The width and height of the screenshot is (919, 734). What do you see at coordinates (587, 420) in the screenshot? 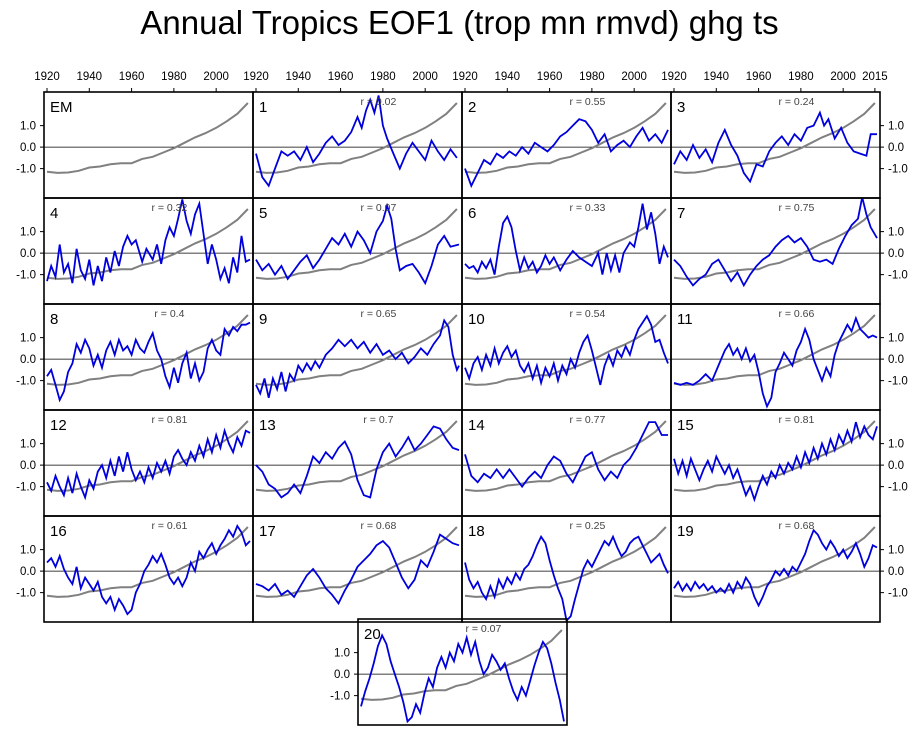
I see `correlation-label: r = 0.77` at bounding box center [587, 420].